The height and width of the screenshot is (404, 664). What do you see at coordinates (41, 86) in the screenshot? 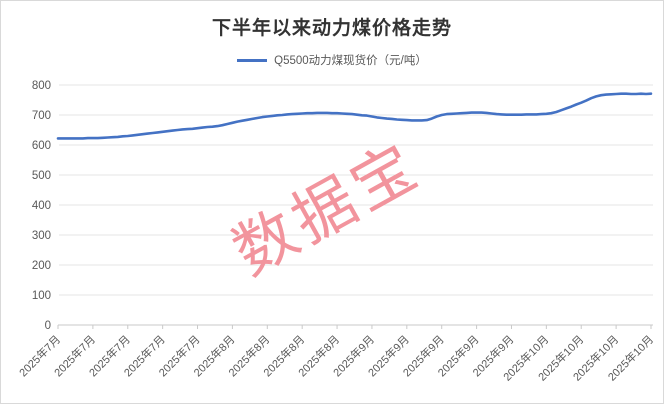
I see `svg-text: 800` at bounding box center [41, 86].